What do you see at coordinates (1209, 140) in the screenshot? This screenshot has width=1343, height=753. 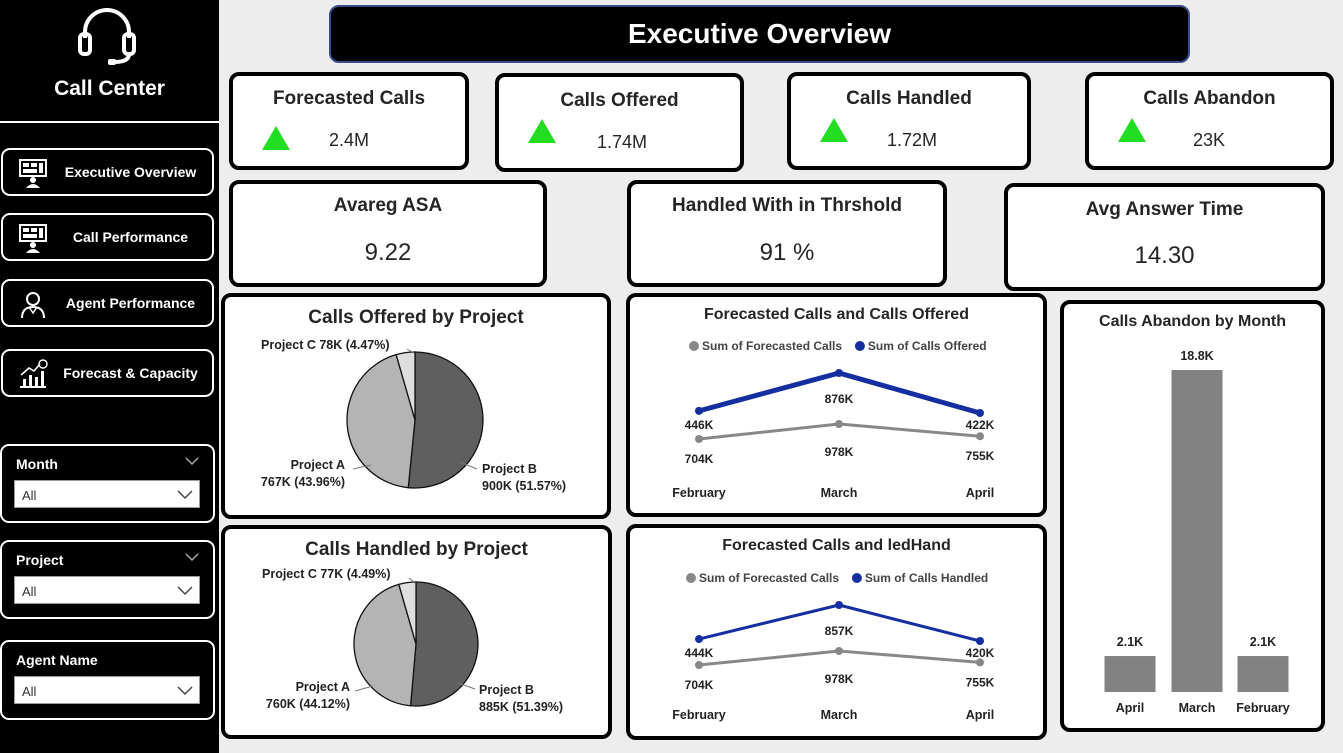 I see `kpi-value: 23K` at bounding box center [1209, 140].